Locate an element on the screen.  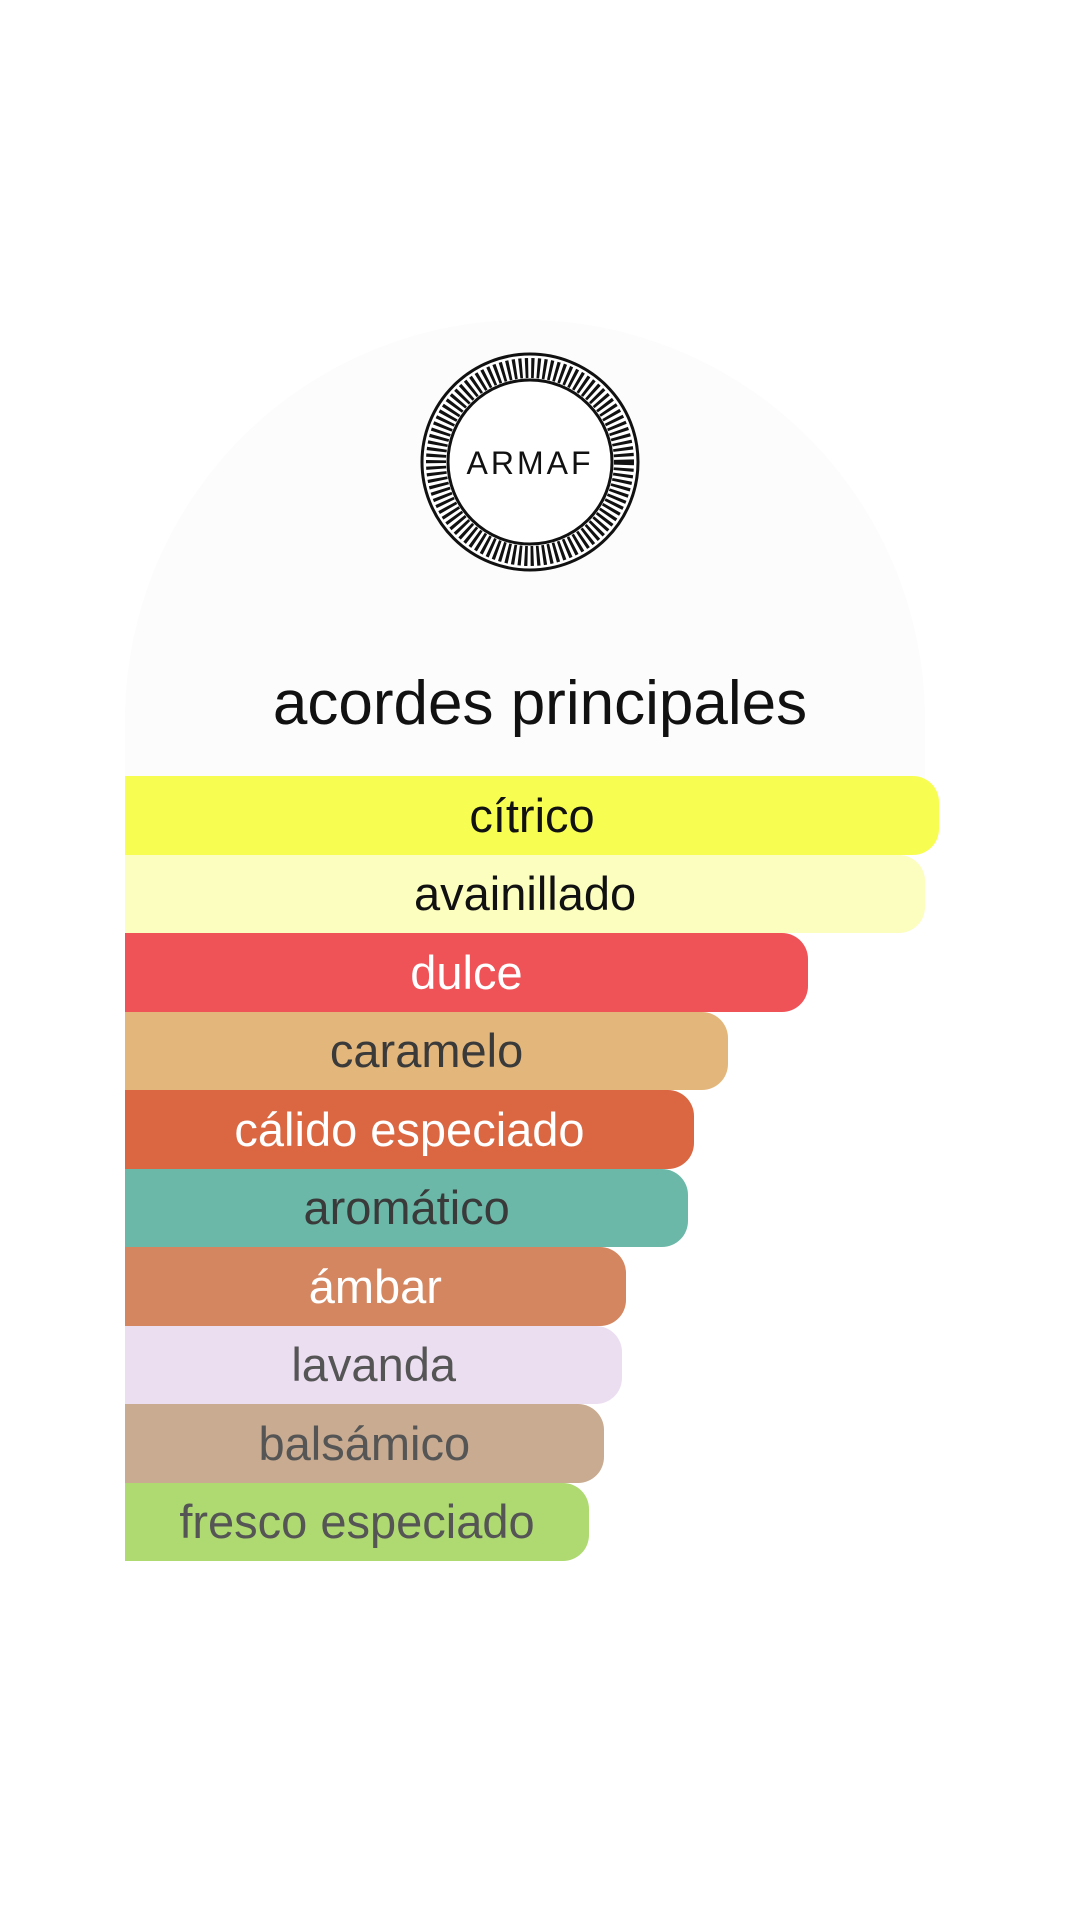
bar-5: aromático is located at coordinates (407, 1207).